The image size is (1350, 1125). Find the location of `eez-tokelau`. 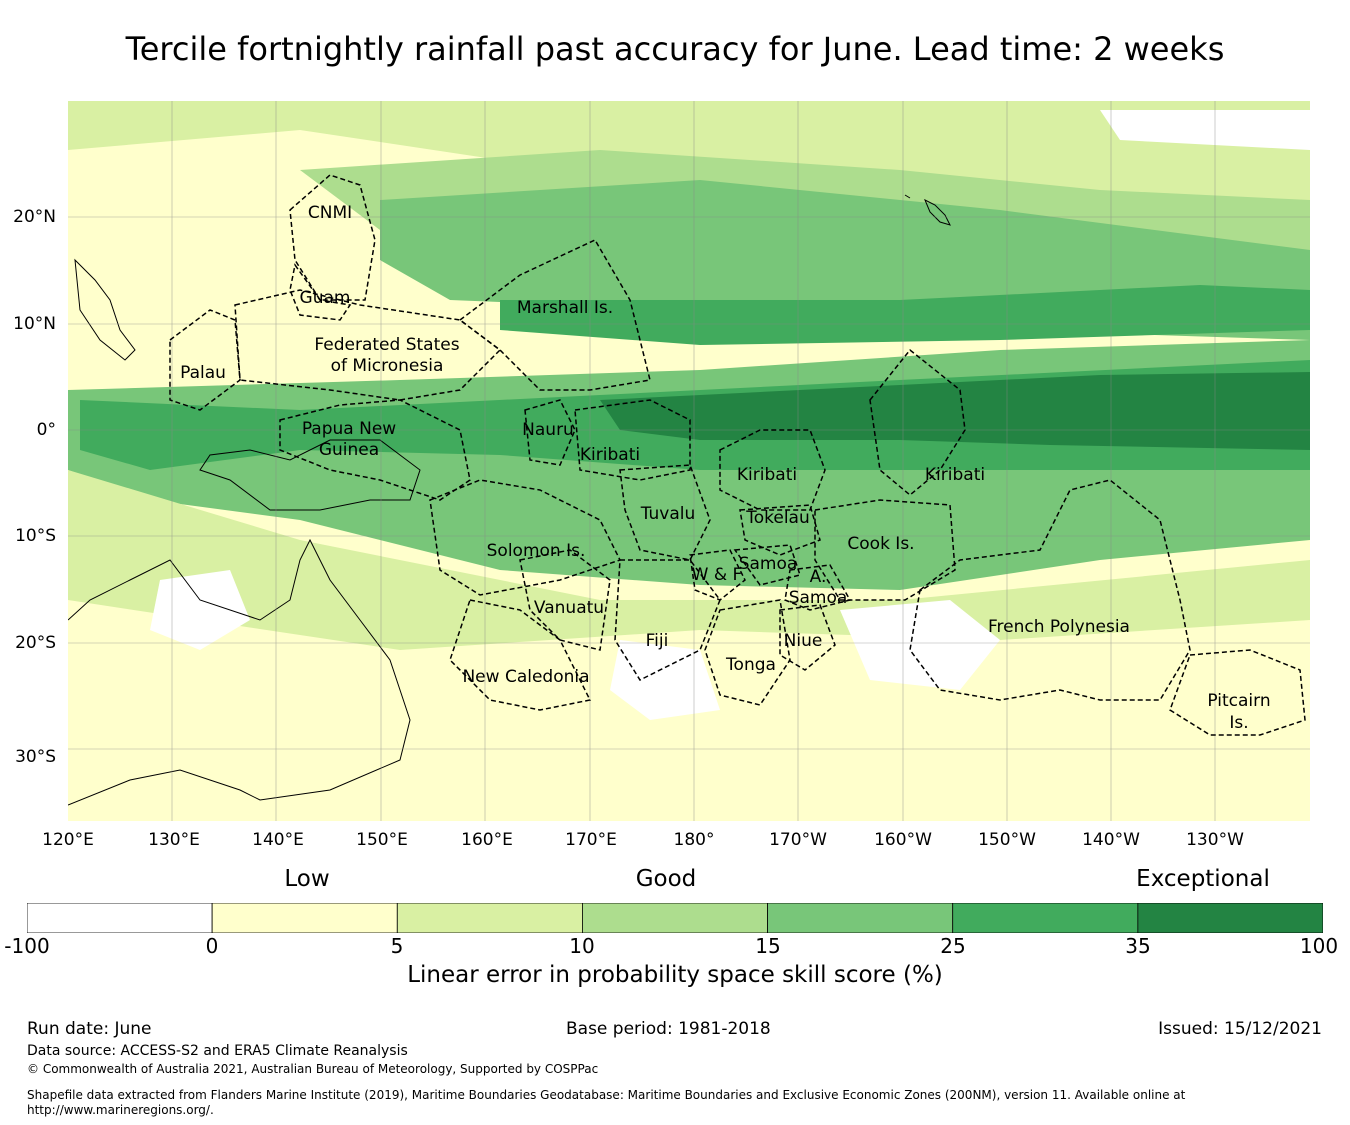

eez-tokelau is located at coordinates (780, 530).